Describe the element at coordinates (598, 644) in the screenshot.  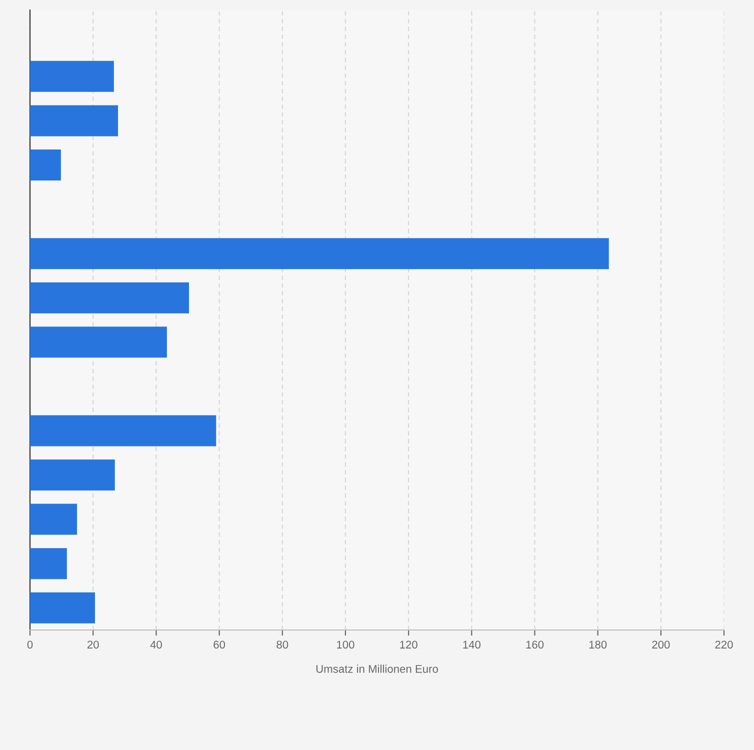
I see `x-tick-label: 180` at that location.